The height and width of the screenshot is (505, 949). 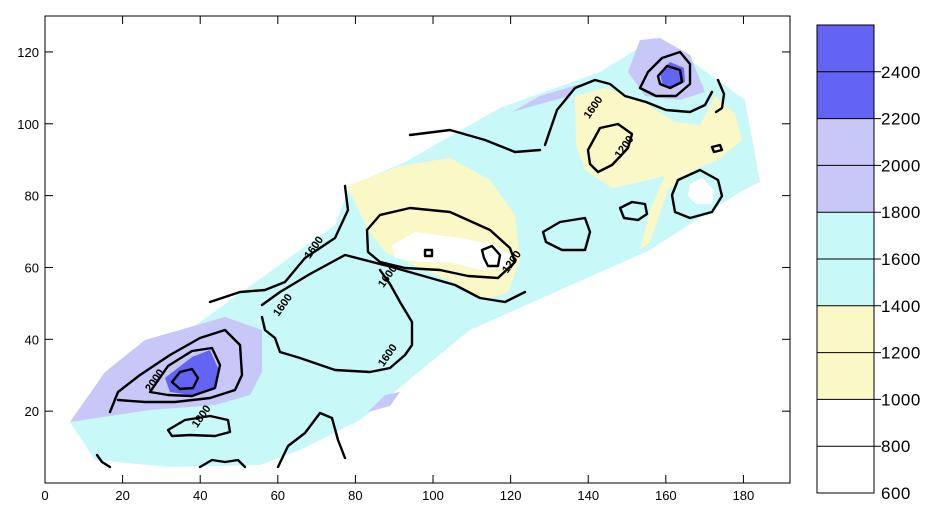 I want to click on legend-level-label: 2400, so click(x=901, y=72).